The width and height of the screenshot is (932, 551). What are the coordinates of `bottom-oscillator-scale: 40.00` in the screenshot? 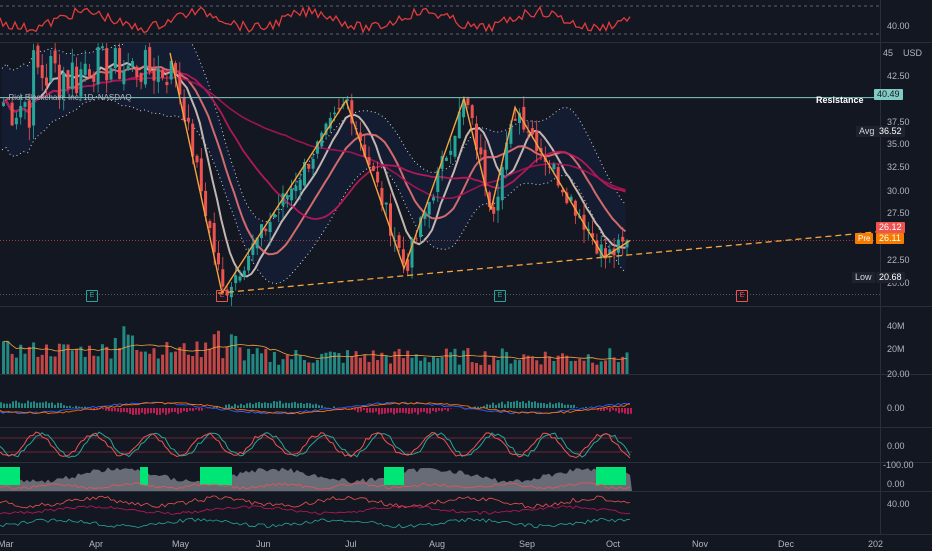 It's located at (906, 513).